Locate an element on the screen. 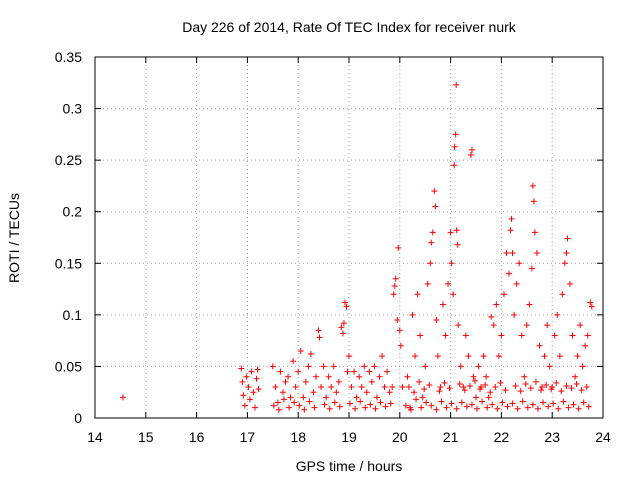 The width and height of the screenshot is (640, 480). x-tick-label: 16 is located at coordinates (197, 437).